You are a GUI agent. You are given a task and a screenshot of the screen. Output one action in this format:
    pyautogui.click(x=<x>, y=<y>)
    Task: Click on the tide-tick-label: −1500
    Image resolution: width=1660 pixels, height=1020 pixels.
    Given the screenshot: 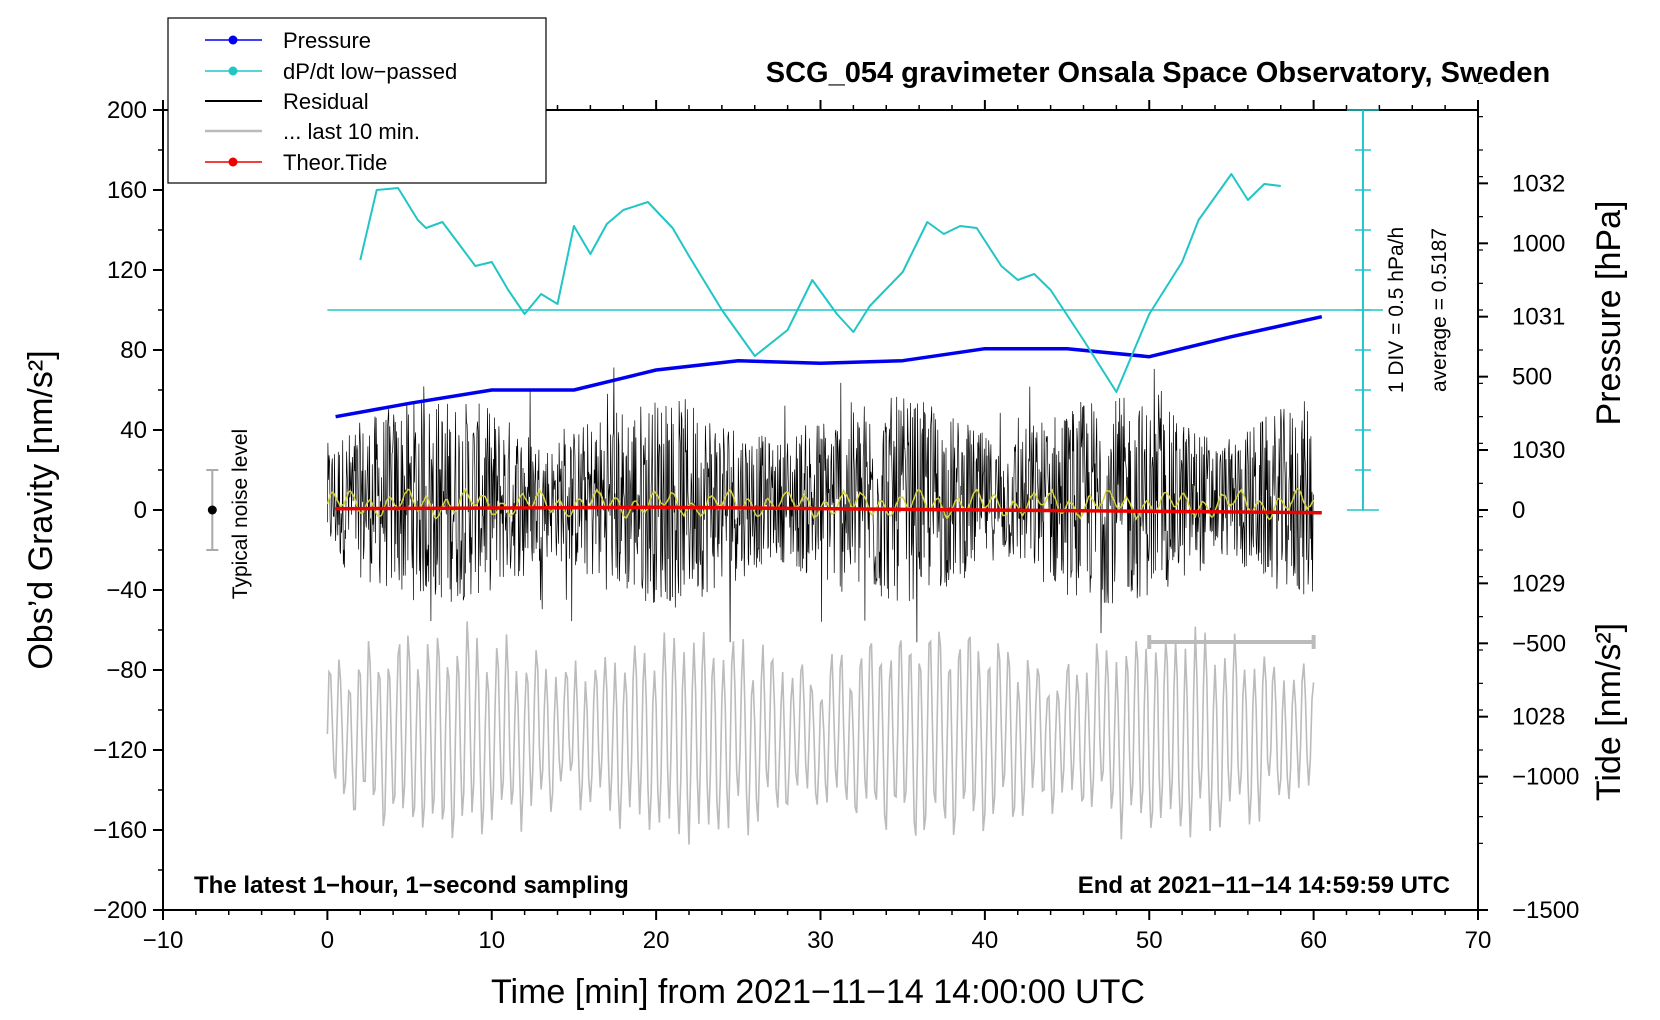 What is the action you would take?
    pyautogui.click(x=1545, y=910)
    